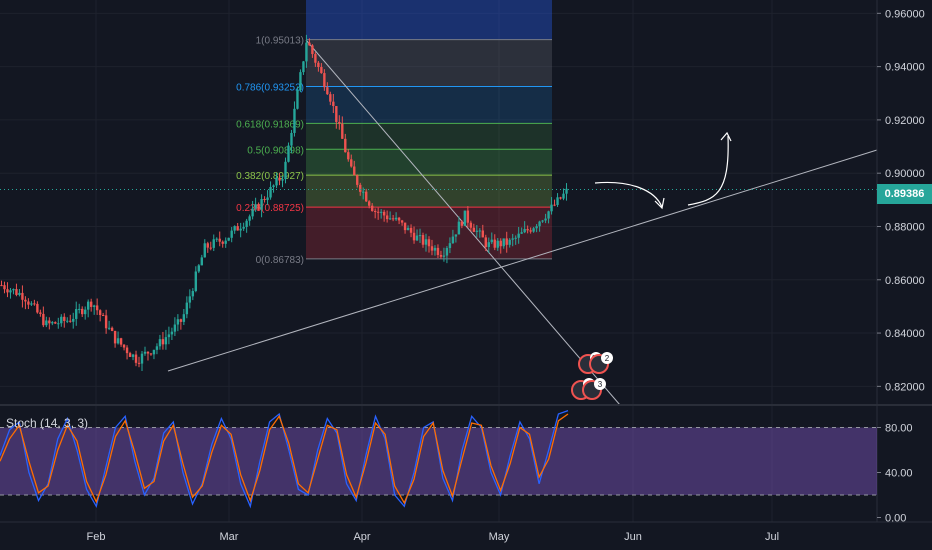 The image size is (932, 550). I want to click on stoch-axis-label: 40.00, so click(899, 474).